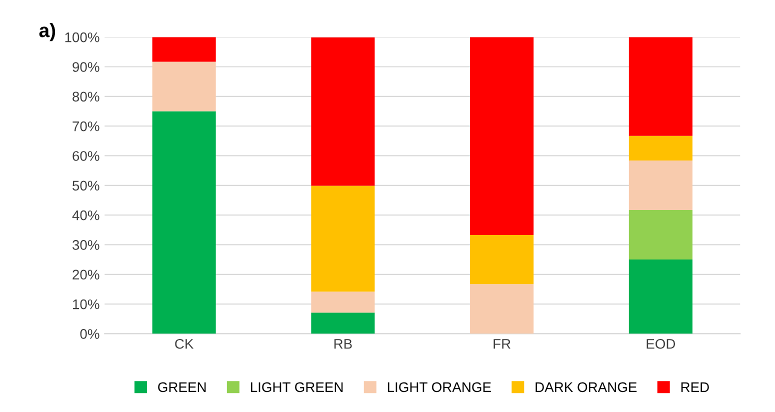 This screenshot has height=412, width=775. What do you see at coordinates (502, 344) in the screenshot?
I see `x-tick-label: FR` at bounding box center [502, 344].